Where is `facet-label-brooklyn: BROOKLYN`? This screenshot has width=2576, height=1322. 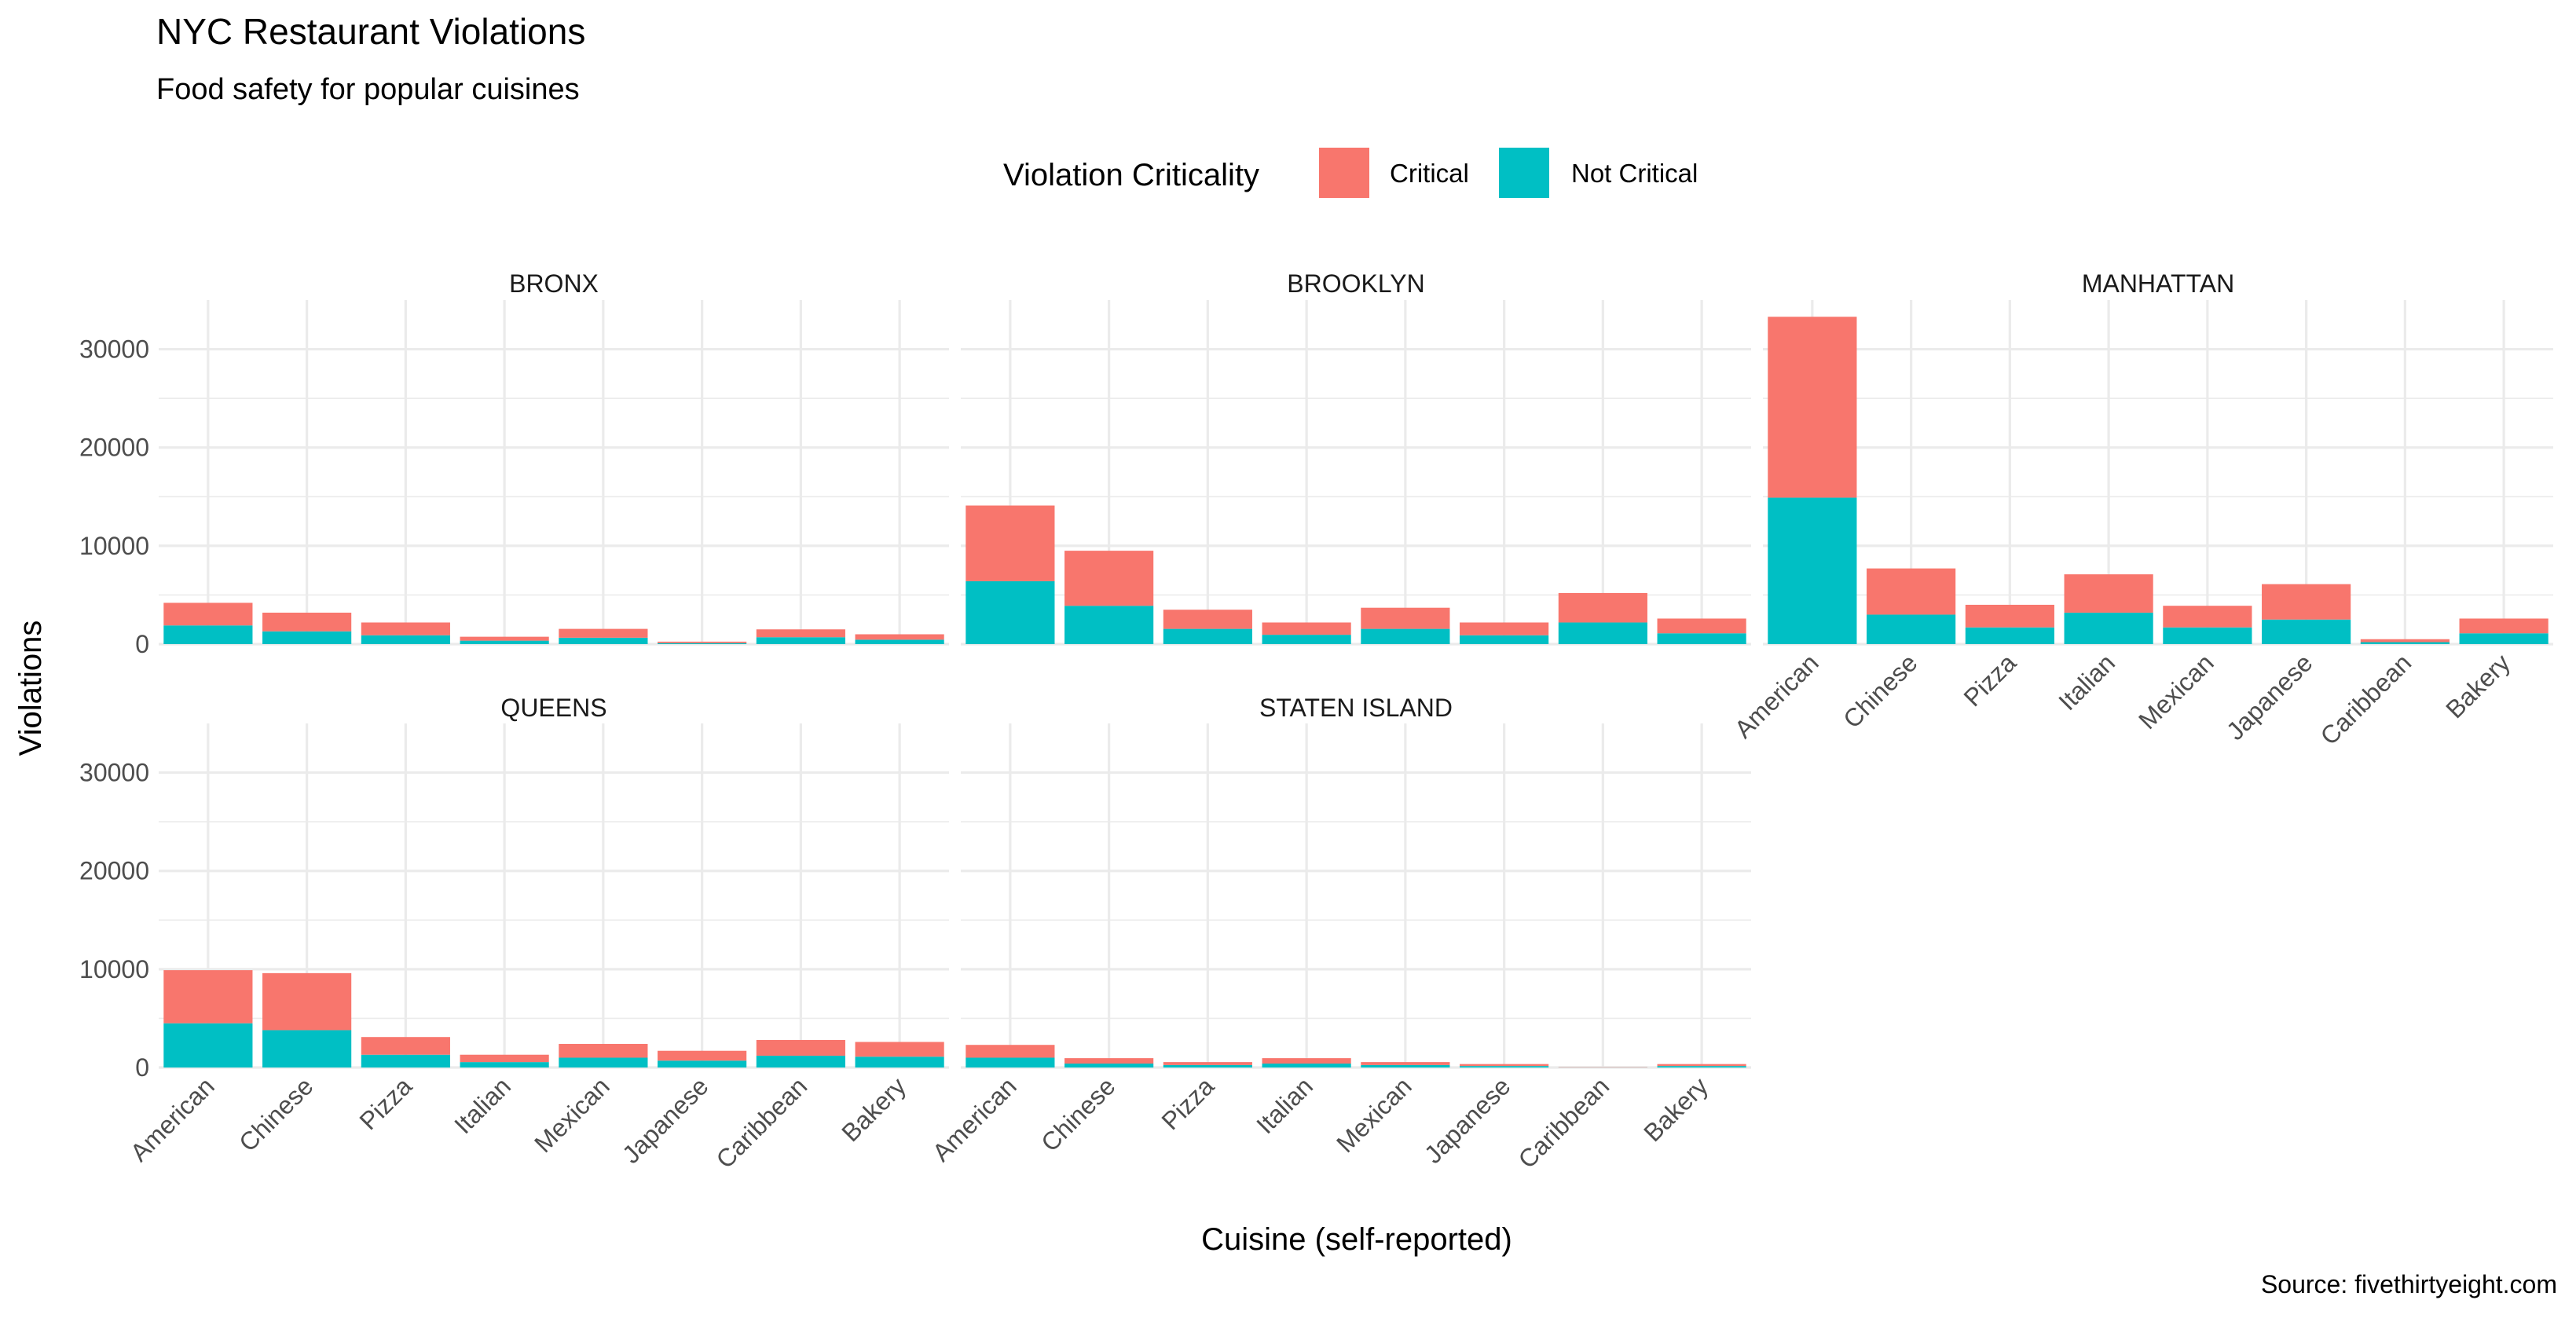 facet-label-brooklyn: BROOKLYN is located at coordinates (1355, 283).